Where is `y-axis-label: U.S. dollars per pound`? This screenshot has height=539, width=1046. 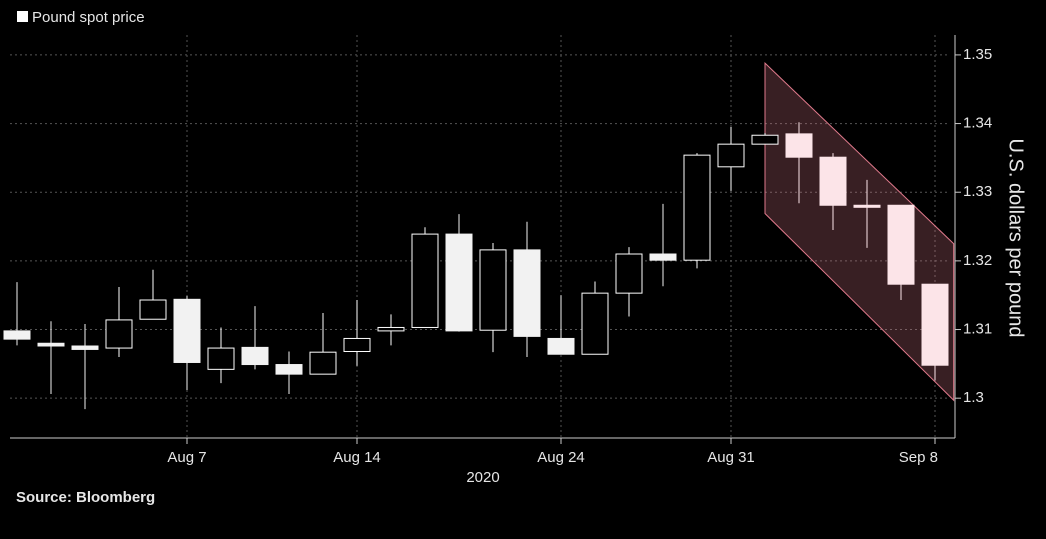 y-axis-label: U.S. dollars per pound is located at coordinates (1016, 237).